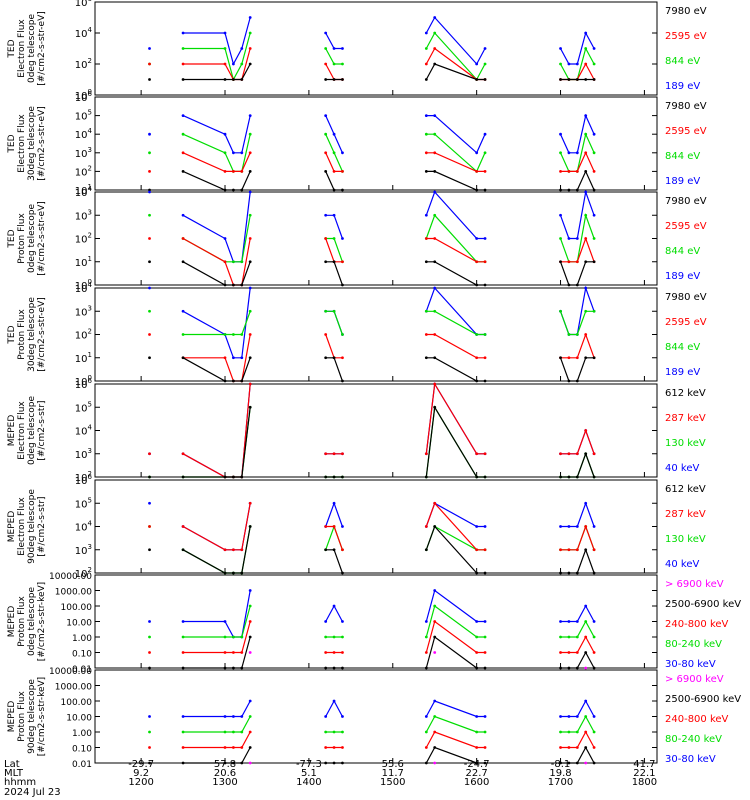 The width and height of the screenshot is (750, 800). What do you see at coordinates (20, 782) in the screenshot?
I see `x-row-label: hhmm` at bounding box center [20, 782].